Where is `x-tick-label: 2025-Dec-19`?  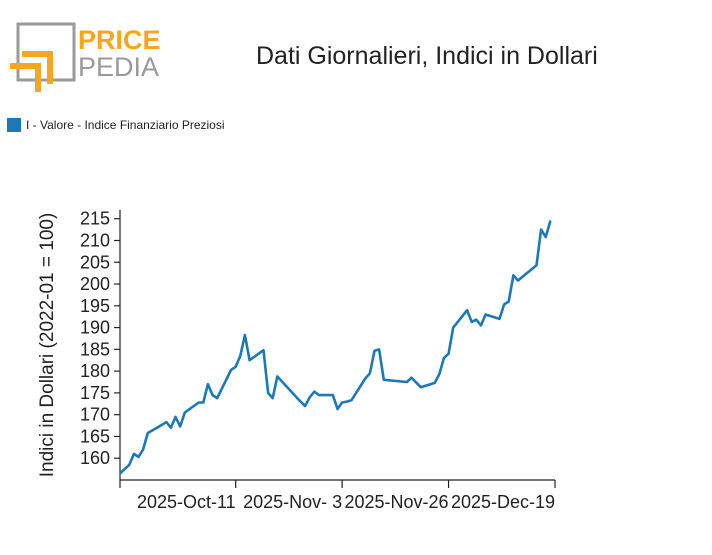 x-tick-label: 2025-Dec-19 is located at coordinates (503, 502).